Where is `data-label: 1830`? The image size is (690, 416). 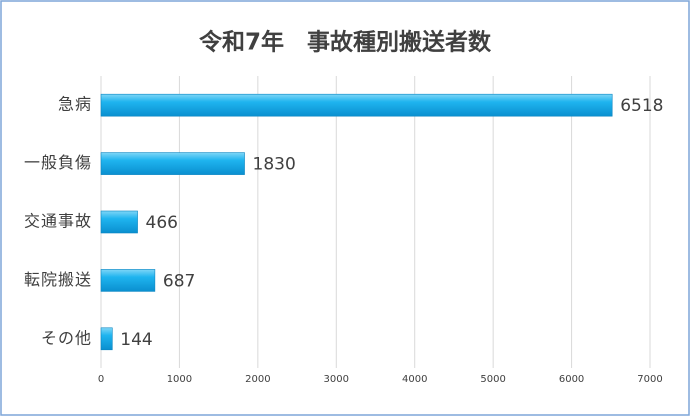
data-label: 1830 is located at coordinates (274, 165).